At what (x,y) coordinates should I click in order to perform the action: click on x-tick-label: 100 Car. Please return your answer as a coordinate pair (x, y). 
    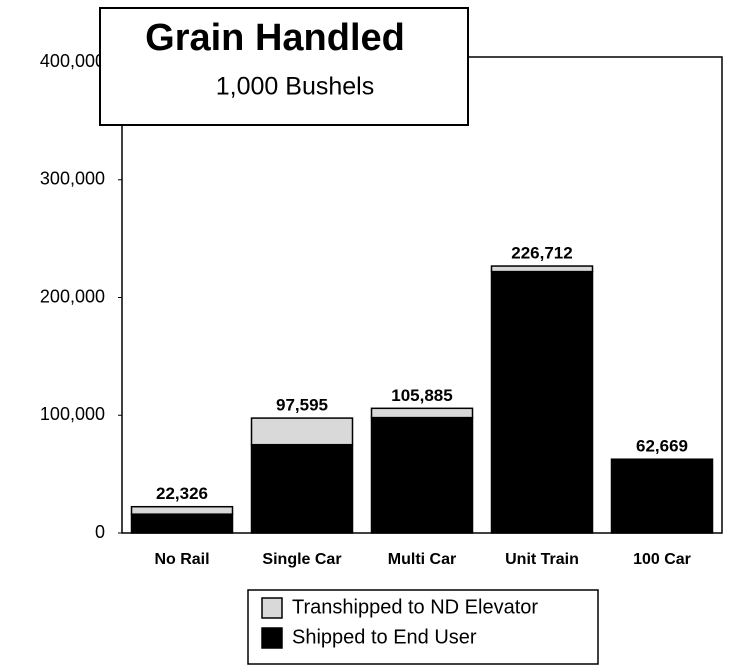
    Looking at the image, I should click on (662, 559).